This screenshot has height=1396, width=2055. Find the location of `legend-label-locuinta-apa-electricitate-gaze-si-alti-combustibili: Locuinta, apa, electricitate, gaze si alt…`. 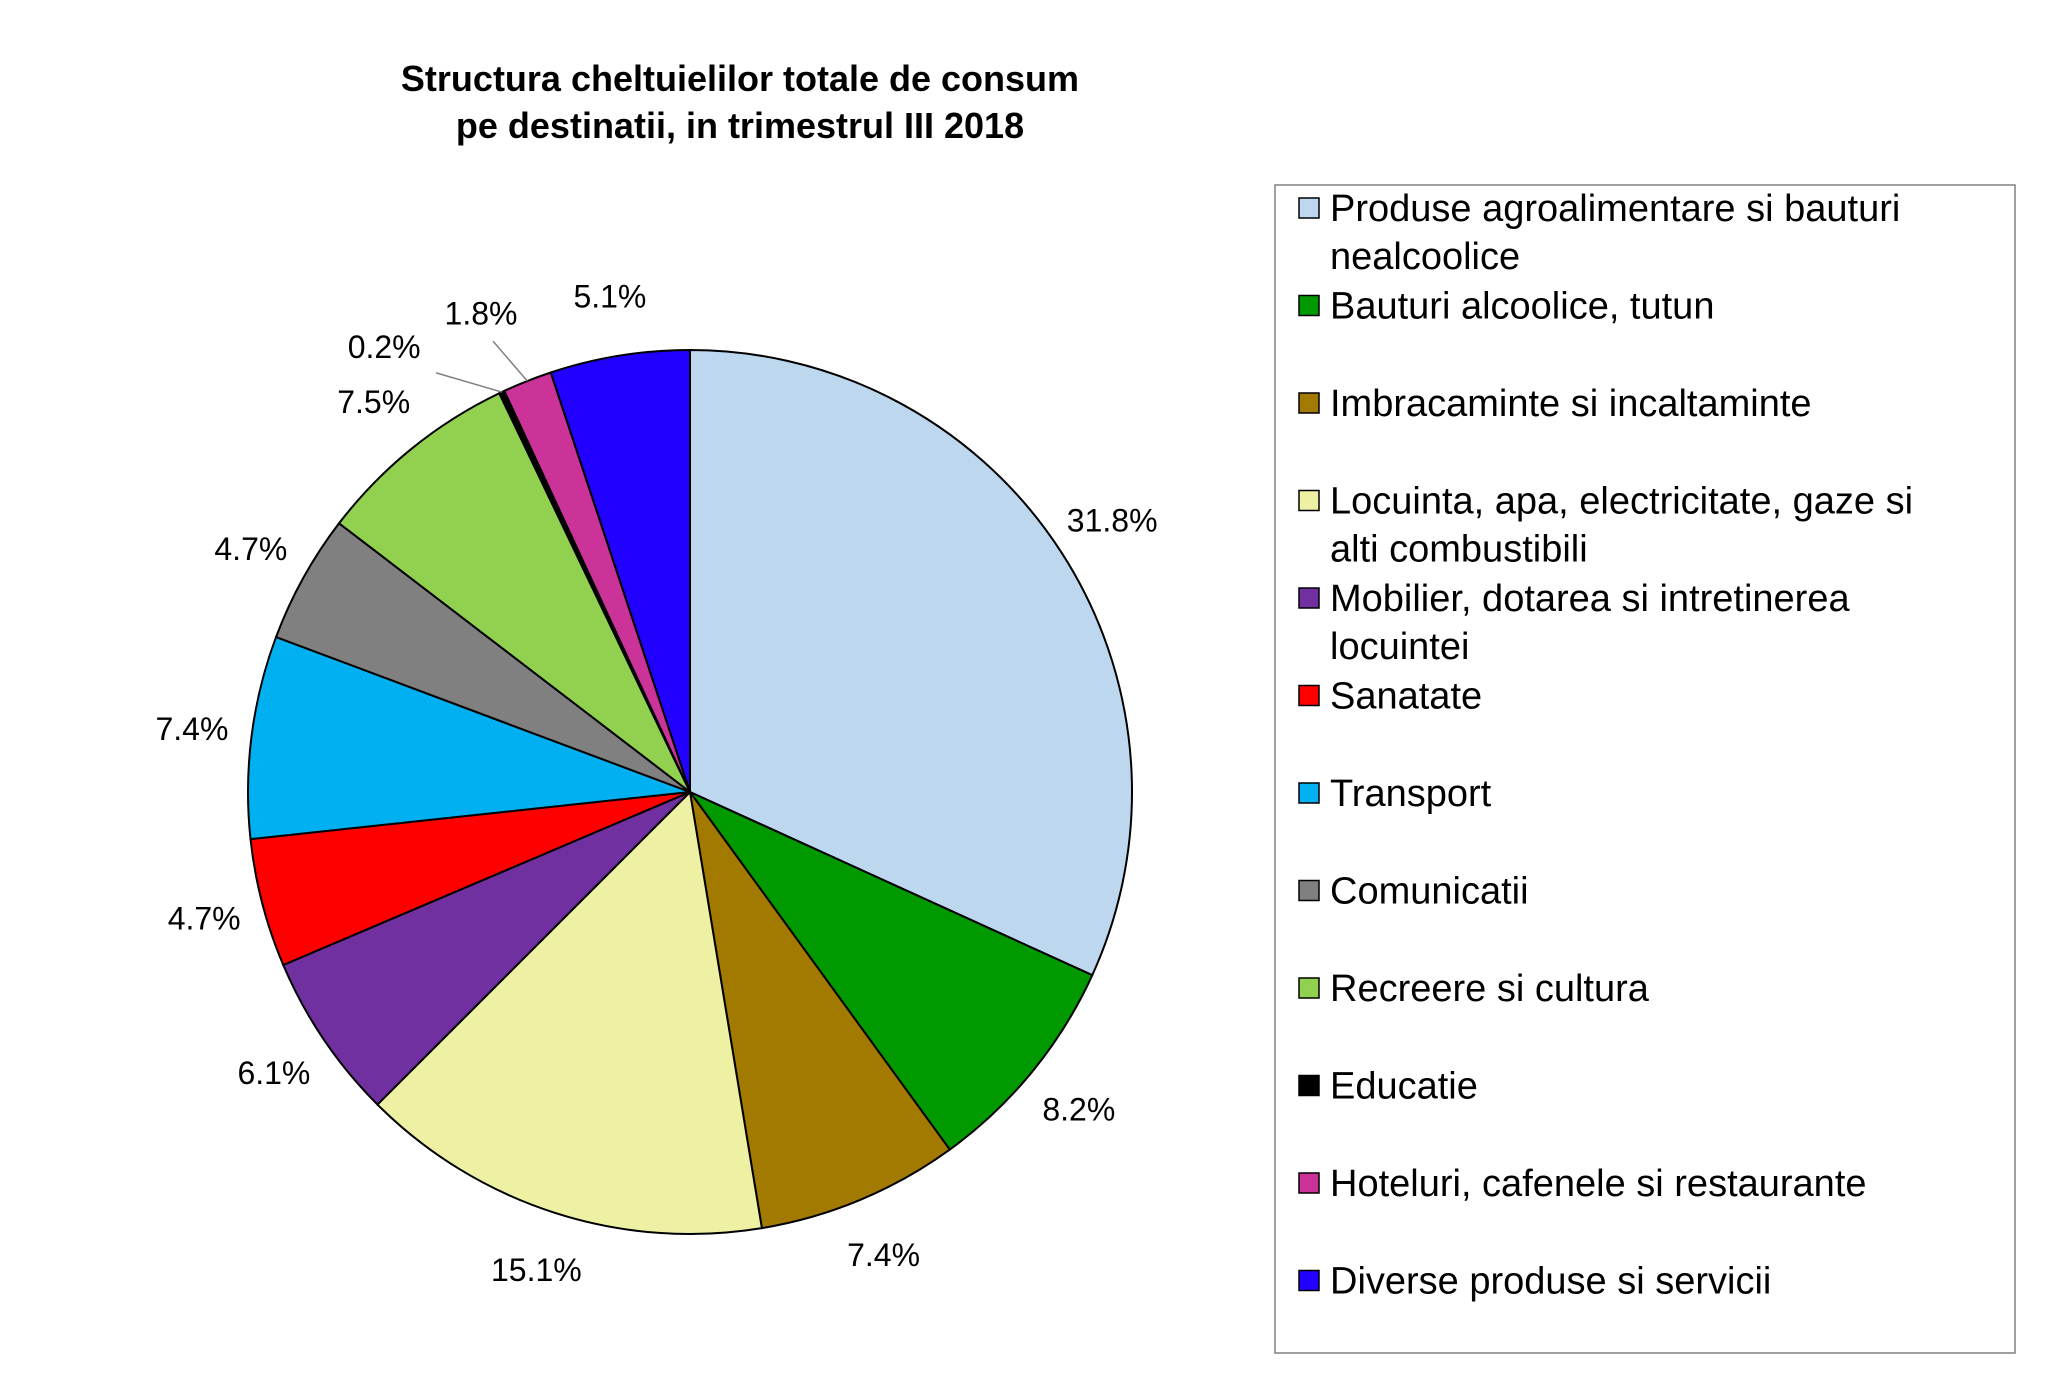

legend-label-locuinta-apa-electricitate-gaze-si-alti-combustibili: Locuinta, apa, electricitate, gaze si alt… is located at coordinates (1621, 526).